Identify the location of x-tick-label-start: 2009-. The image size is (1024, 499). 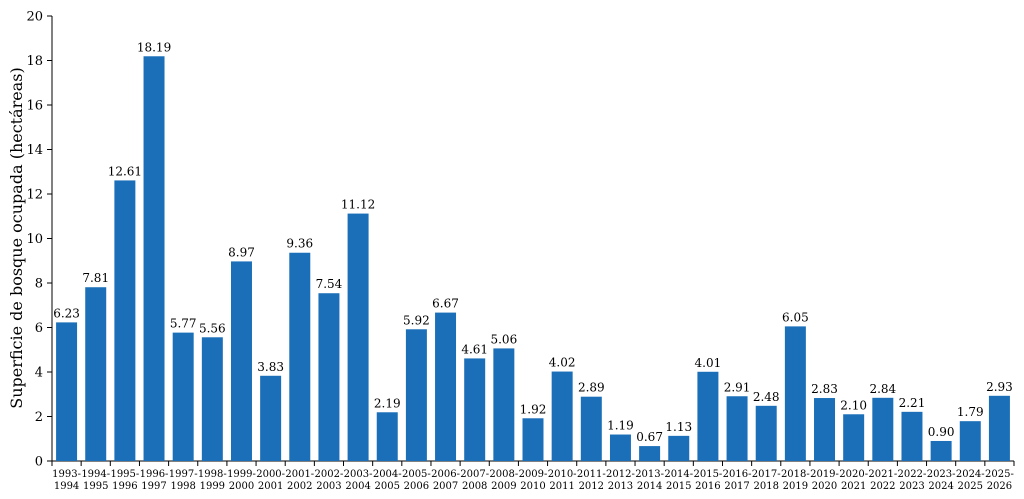
(533, 474).